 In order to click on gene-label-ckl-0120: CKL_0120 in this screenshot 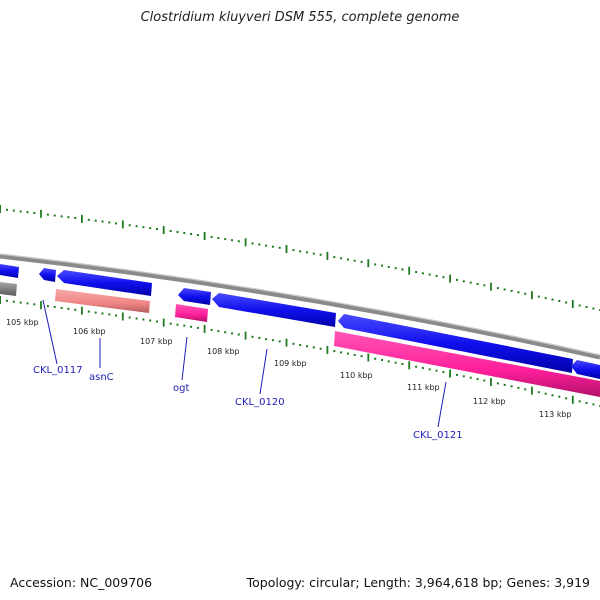, I will do `click(260, 402)`.